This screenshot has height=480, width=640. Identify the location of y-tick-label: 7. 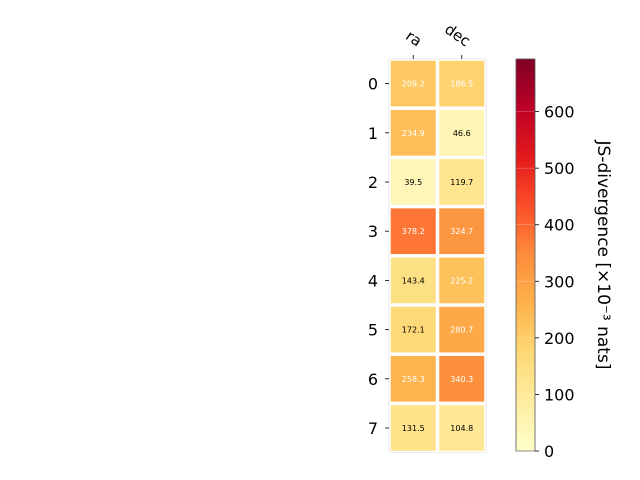
(373, 428).